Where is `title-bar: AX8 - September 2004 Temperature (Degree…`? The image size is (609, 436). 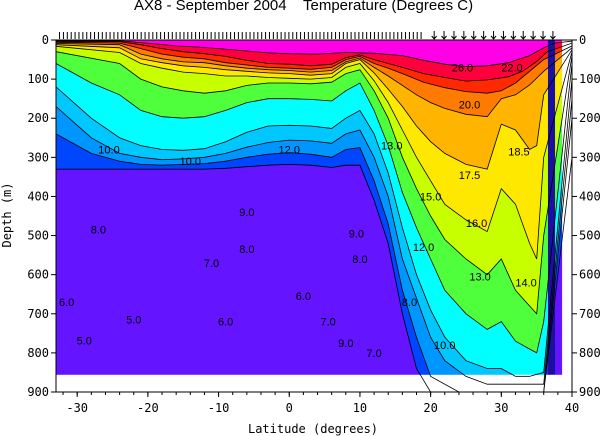
title-bar: AX8 - September 2004 Temperature (Degree… is located at coordinates (304, 9).